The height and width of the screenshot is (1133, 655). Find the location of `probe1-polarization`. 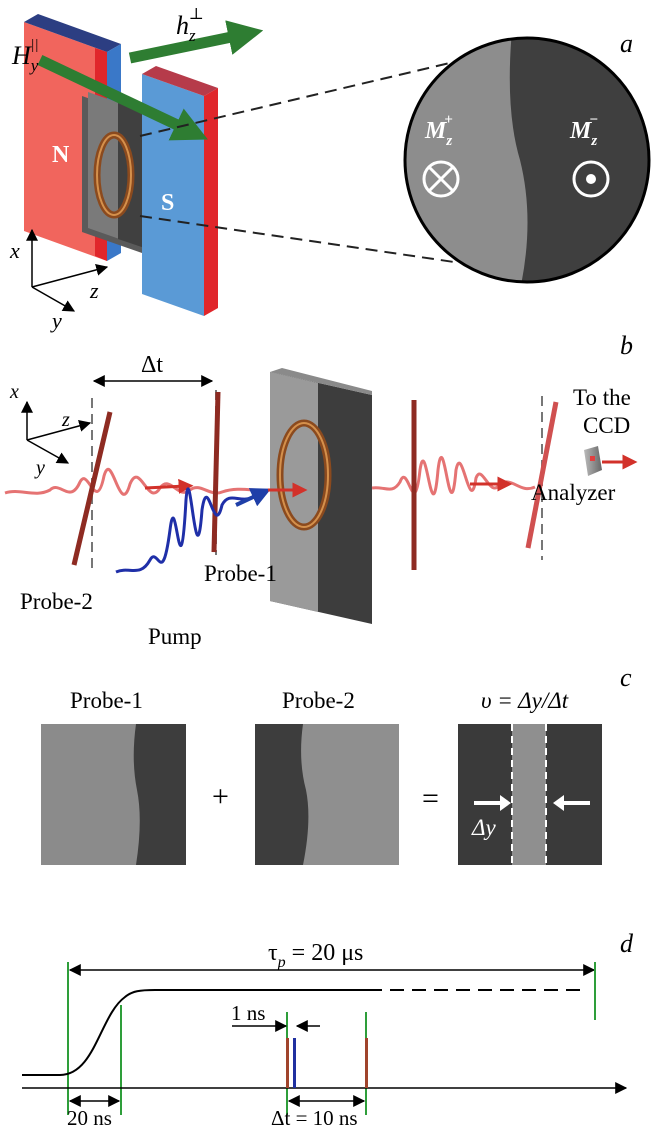

probe1-polarization is located at coordinates (216, 472).